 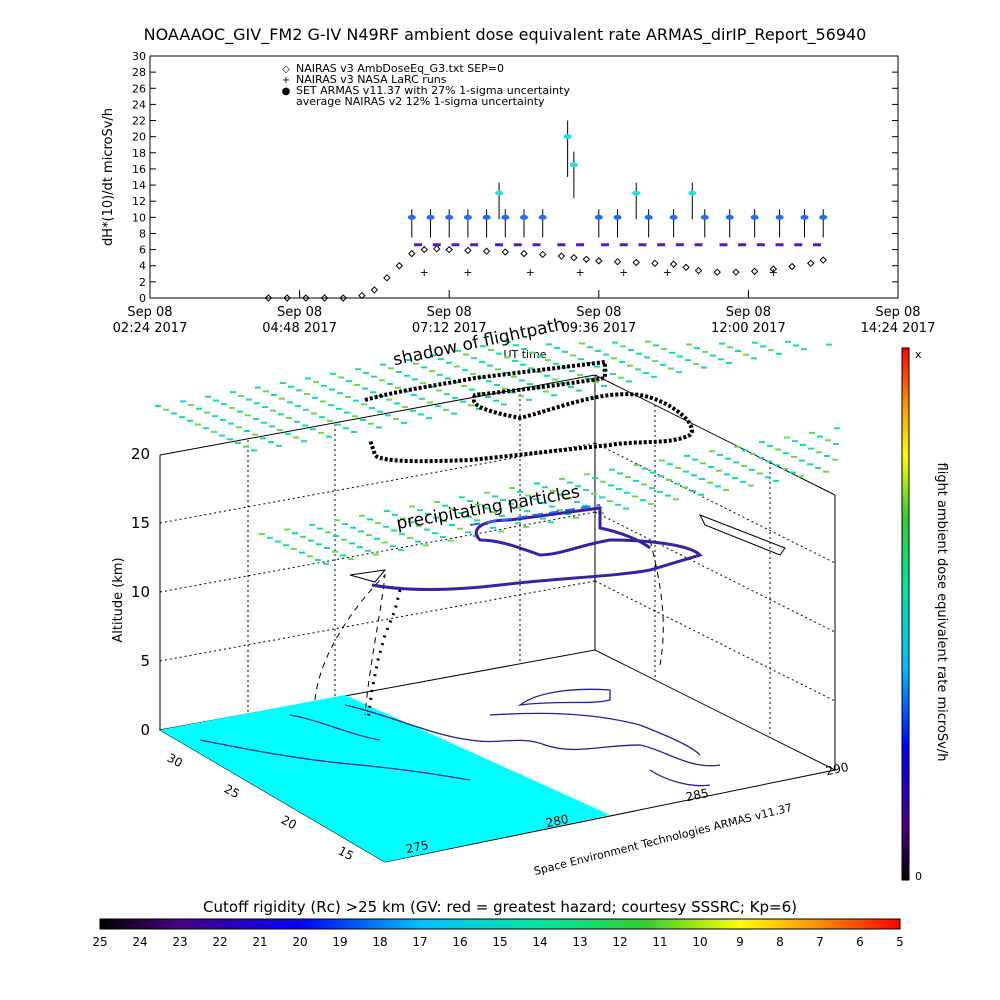 I want to click on colorbar-tick-label: 24, so click(x=139, y=942).